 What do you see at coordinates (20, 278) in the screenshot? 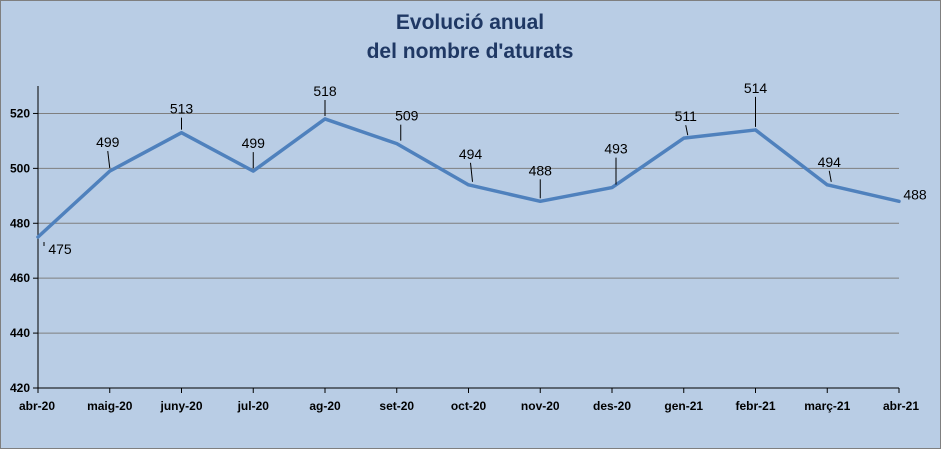
I see `y-tick-label: 460` at bounding box center [20, 278].